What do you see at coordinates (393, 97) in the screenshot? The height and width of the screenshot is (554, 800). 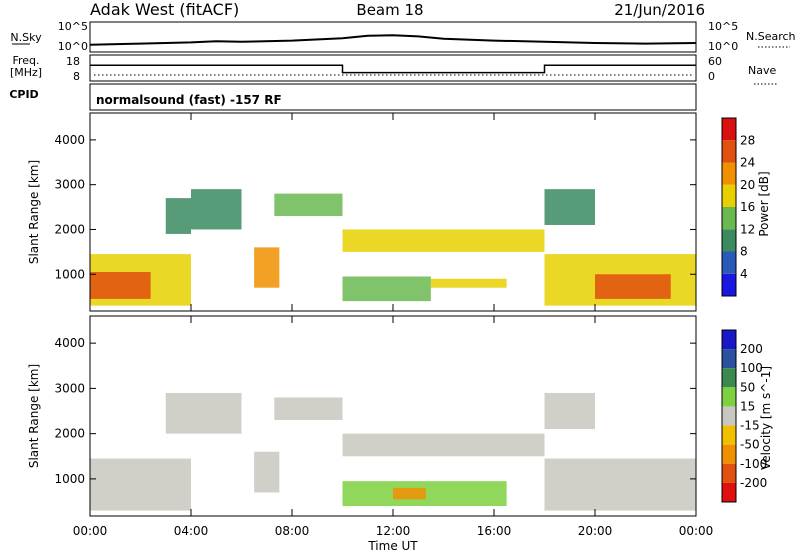 I see `cpid-panel-frame` at bounding box center [393, 97].